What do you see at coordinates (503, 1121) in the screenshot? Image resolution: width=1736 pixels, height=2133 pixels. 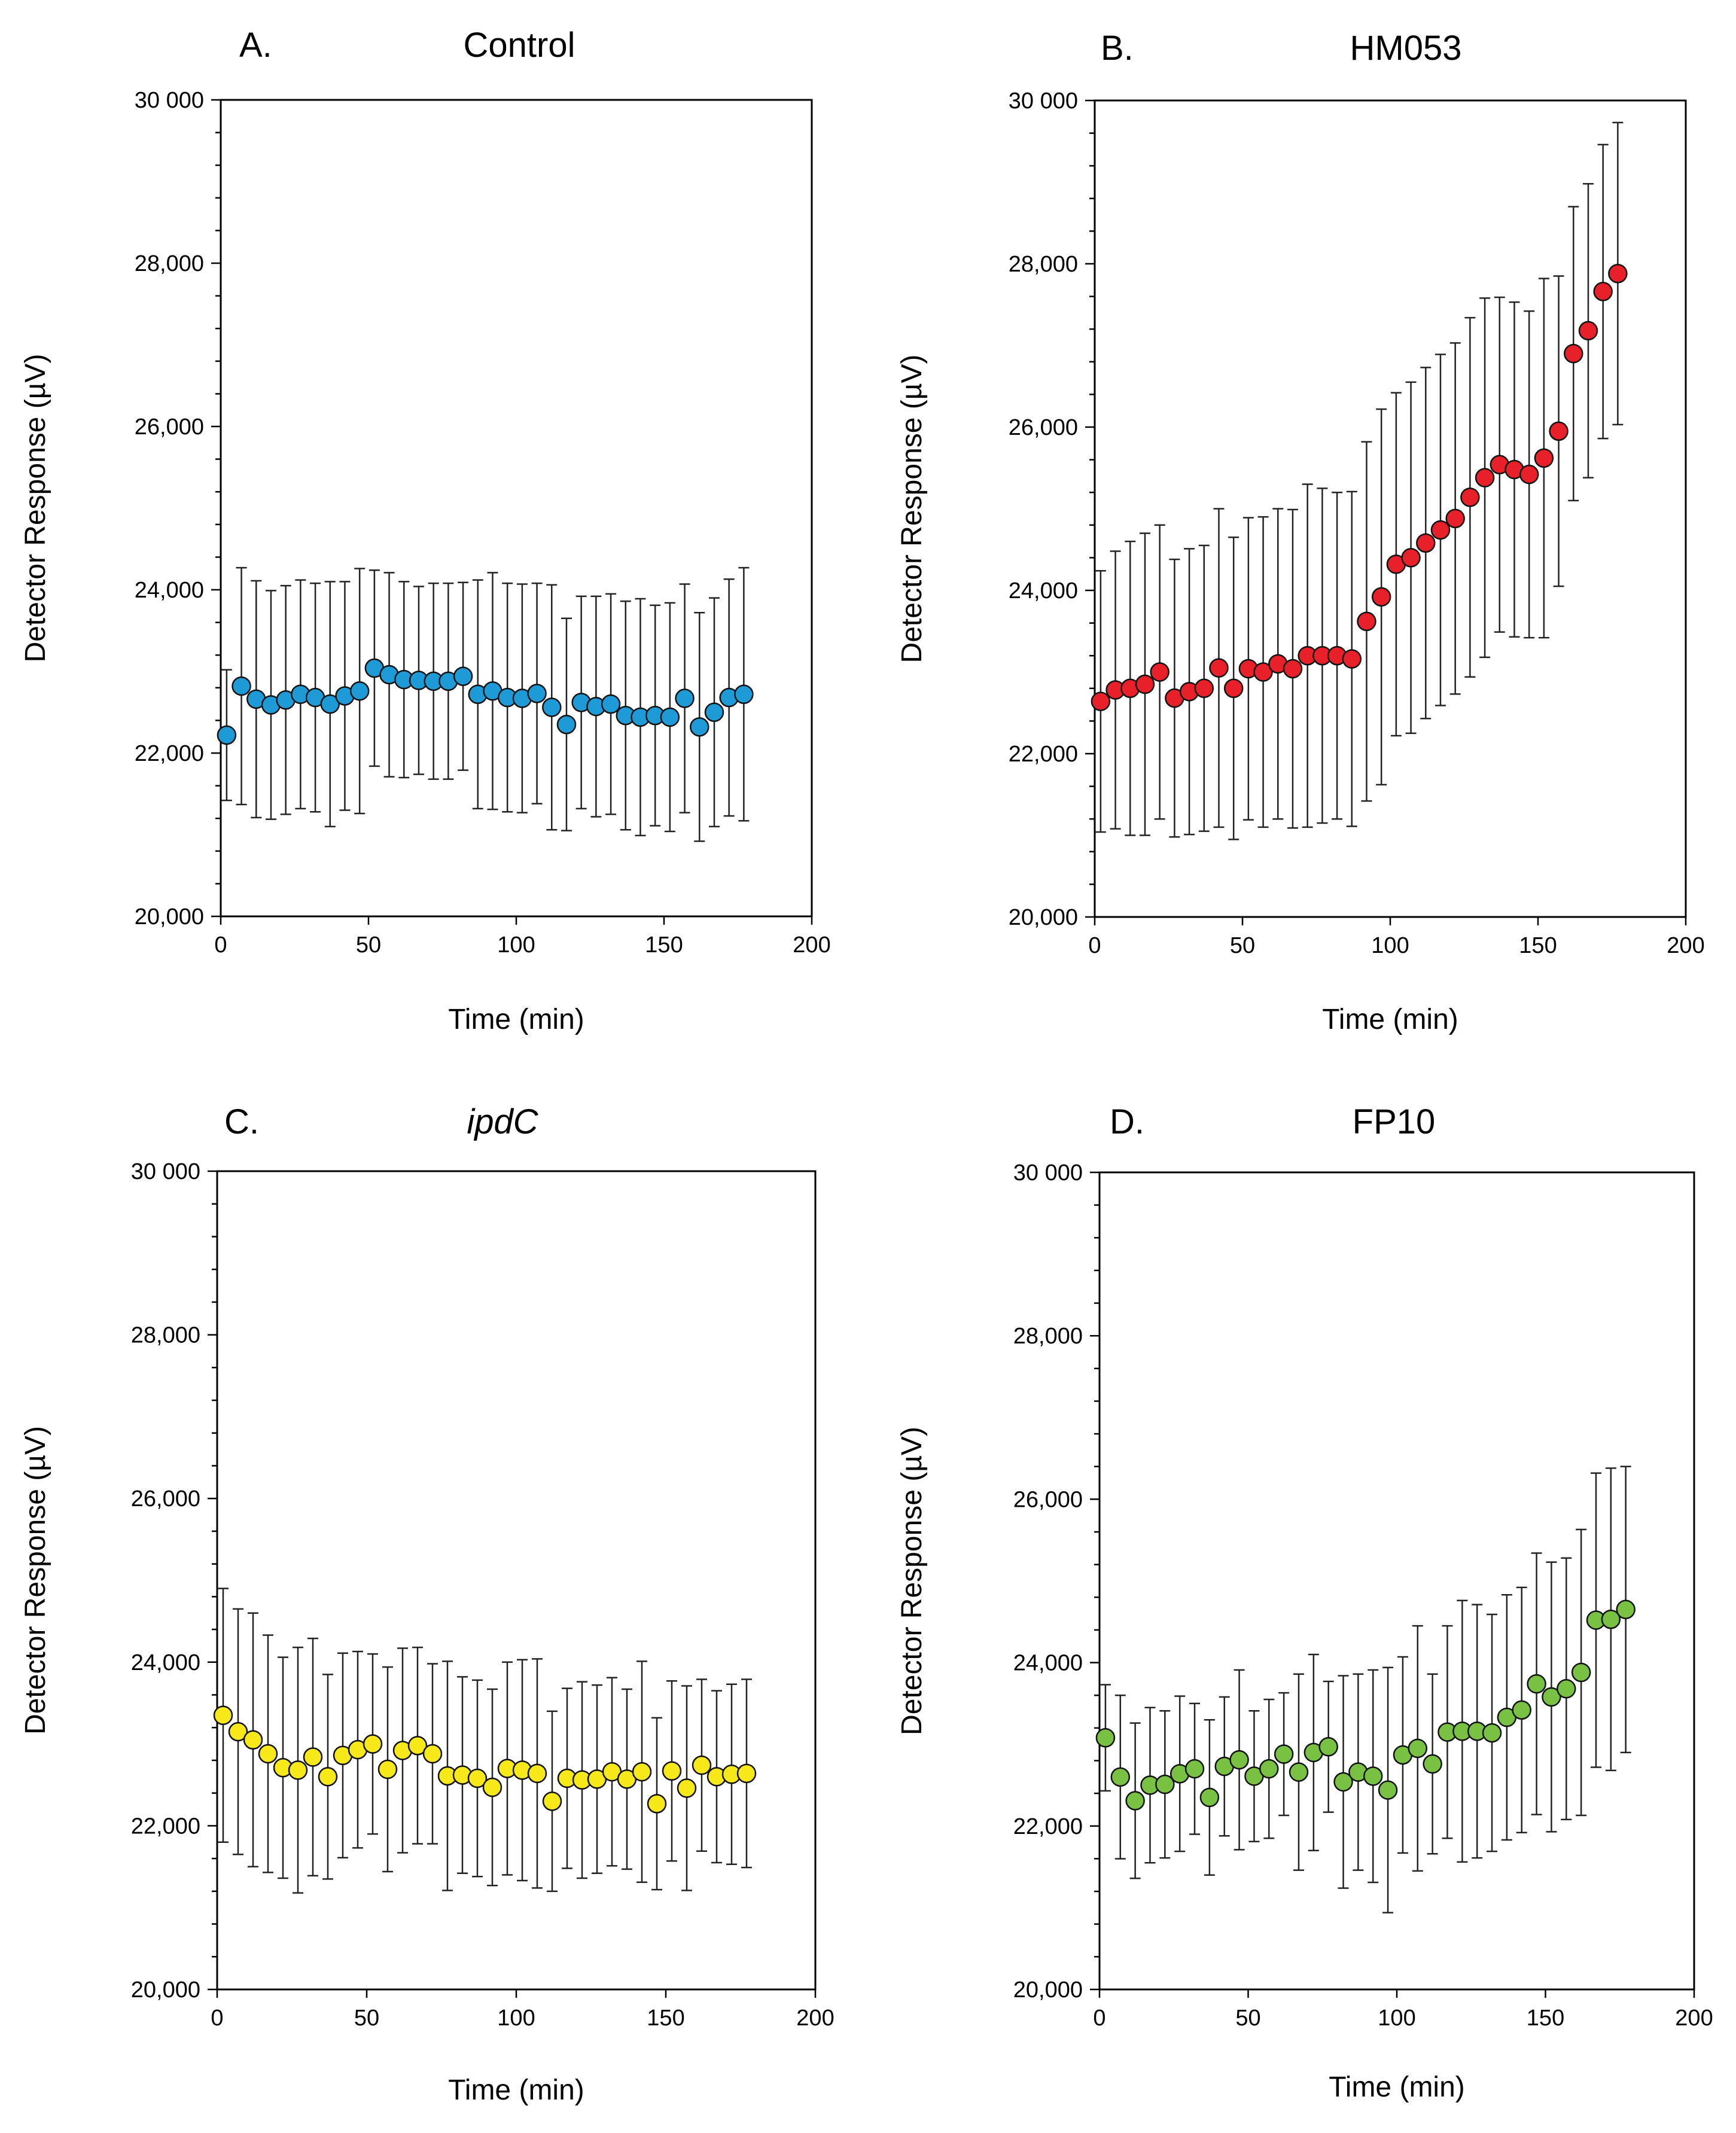 I see `panel-title: ipdC` at bounding box center [503, 1121].